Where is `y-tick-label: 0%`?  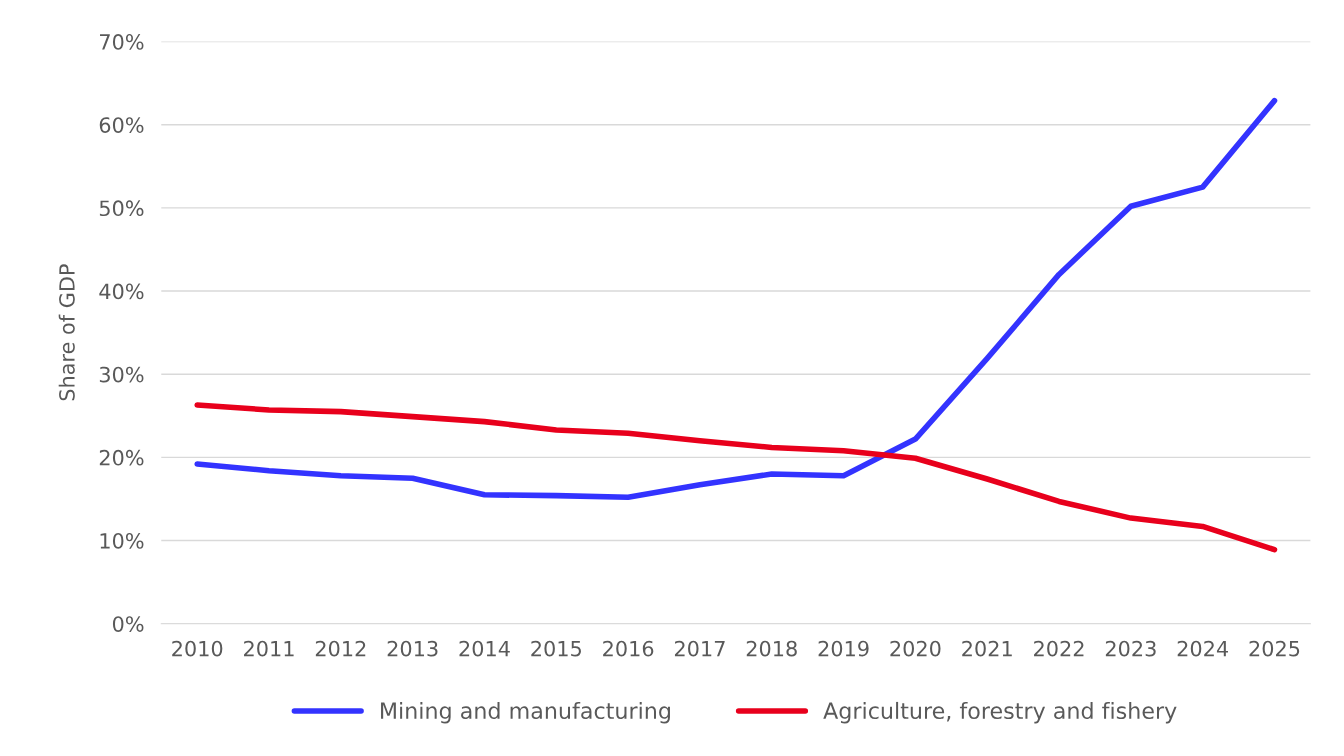
y-tick-label: 0% is located at coordinates (128, 624).